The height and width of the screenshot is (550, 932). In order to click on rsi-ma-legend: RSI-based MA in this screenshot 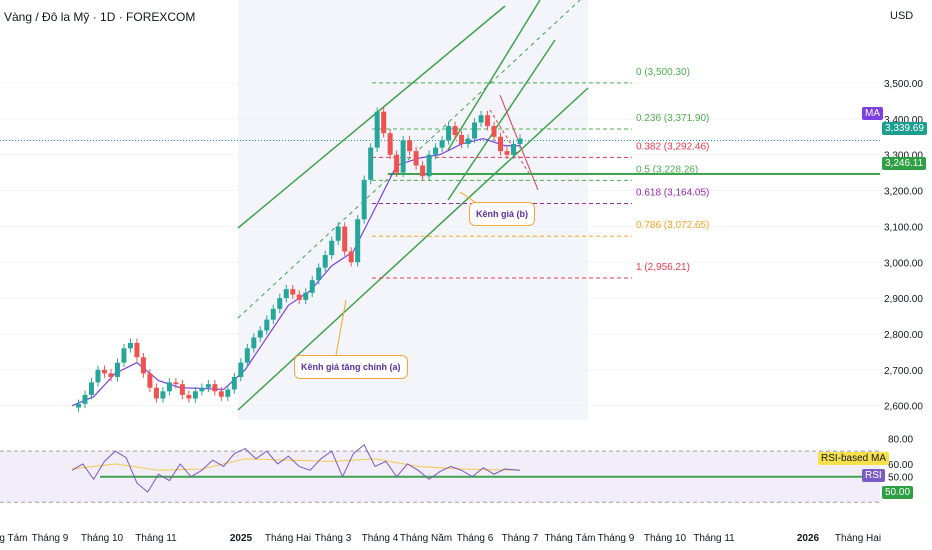, I will do `click(854, 458)`.